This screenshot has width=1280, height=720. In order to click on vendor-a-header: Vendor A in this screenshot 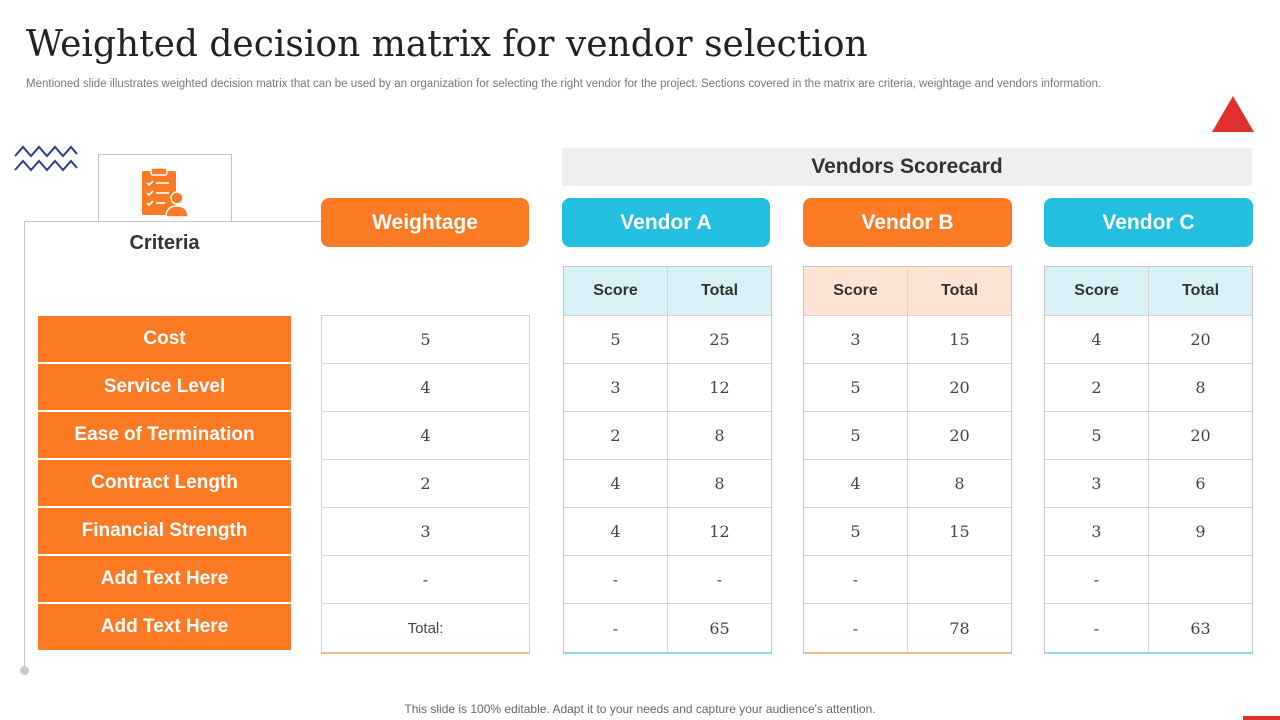, I will do `click(666, 222)`.